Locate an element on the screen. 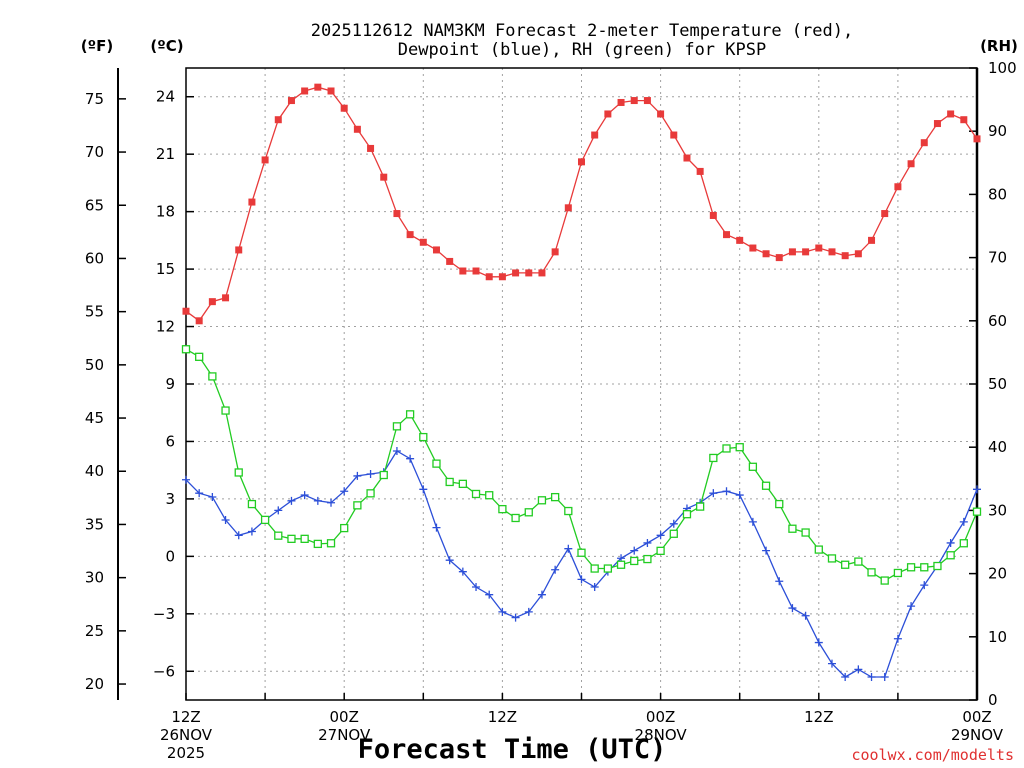 This screenshot has height=768, width=1024. rh-tick-label: 100 is located at coordinates (1002, 68).